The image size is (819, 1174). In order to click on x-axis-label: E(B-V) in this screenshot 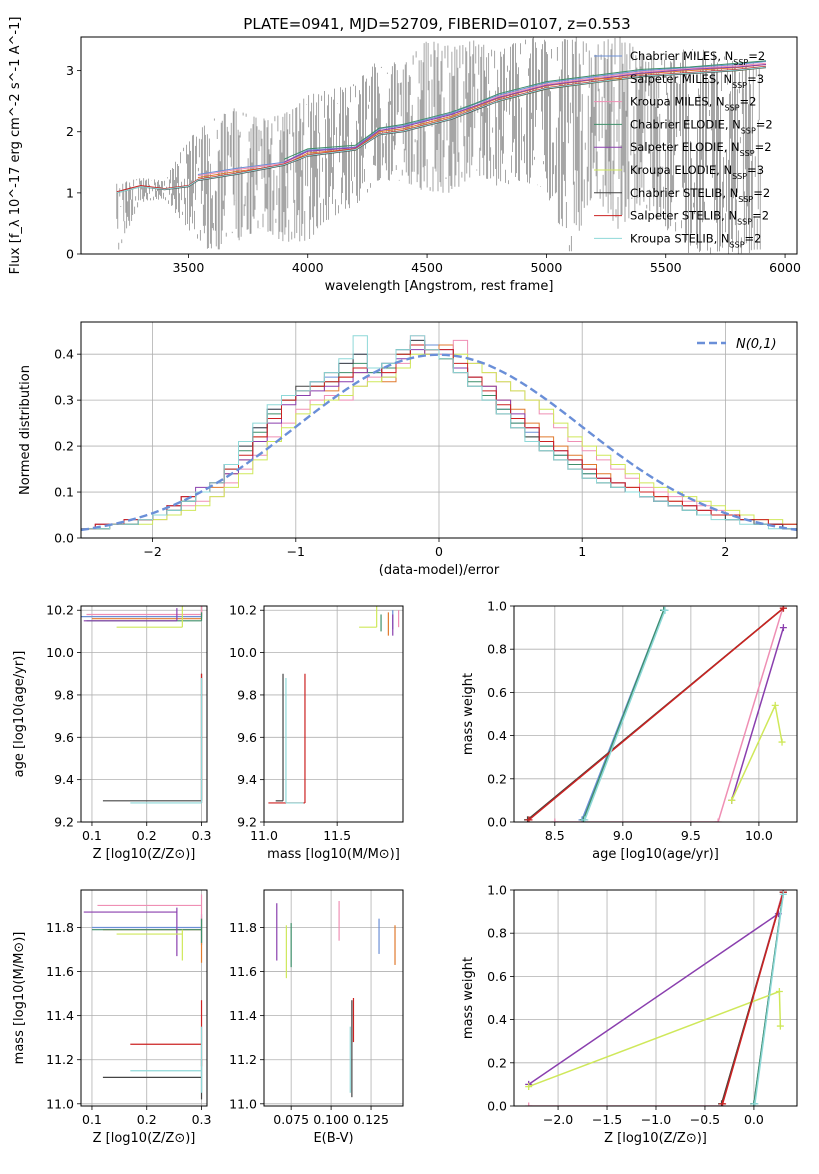, I will do `click(333, 1138)`.